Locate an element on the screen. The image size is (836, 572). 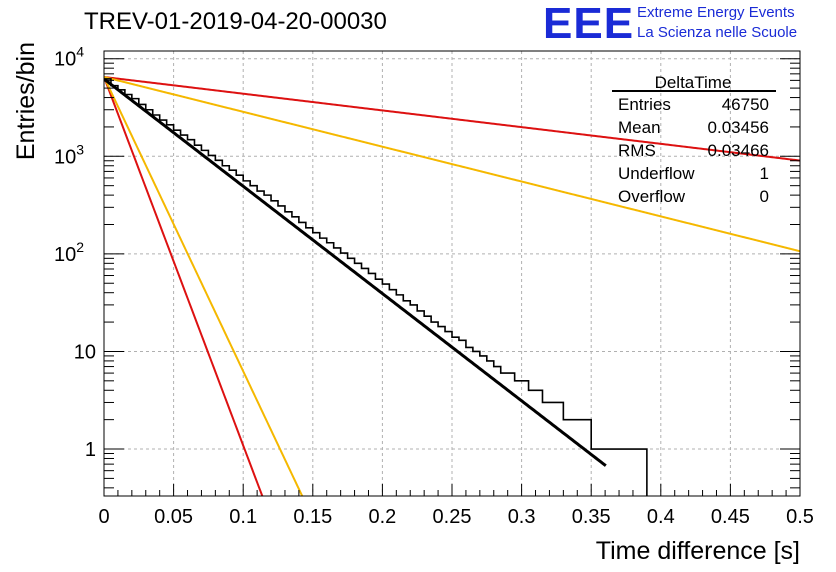
x-tick-label: 0.25 is located at coordinates (452, 517).